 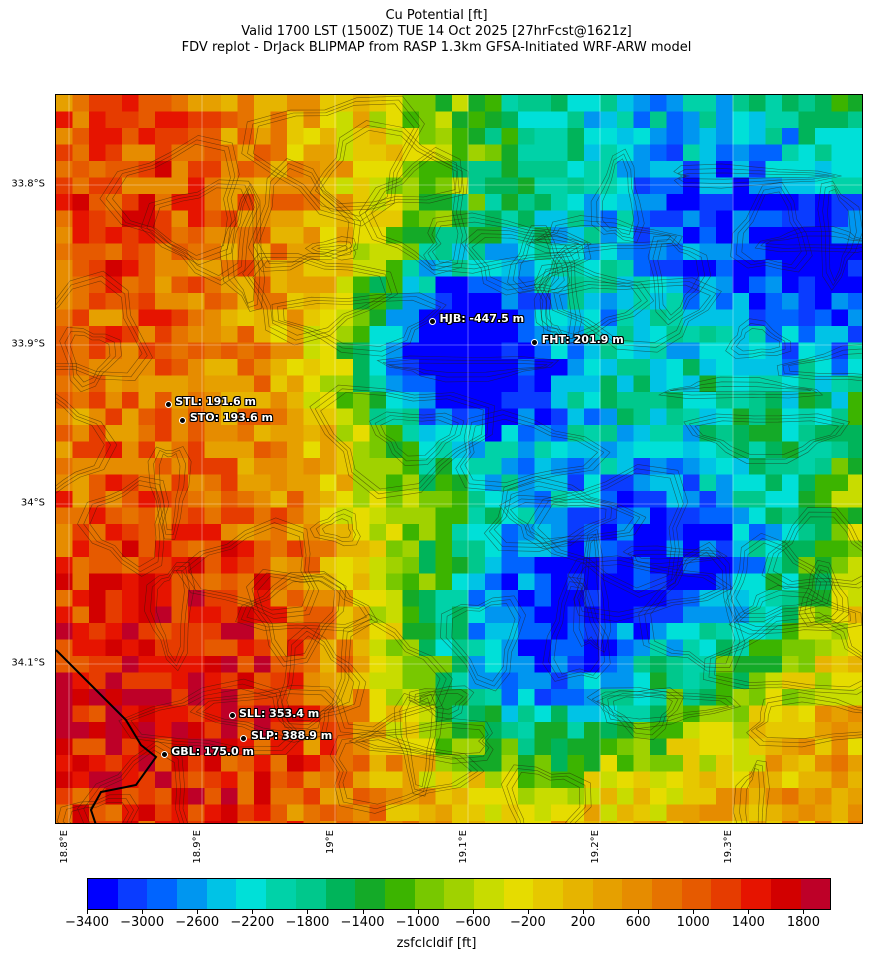 What do you see at coordinates (183, 420) in the screenshot?
I see `station-dot-sto` at bounding box center [183, 420].